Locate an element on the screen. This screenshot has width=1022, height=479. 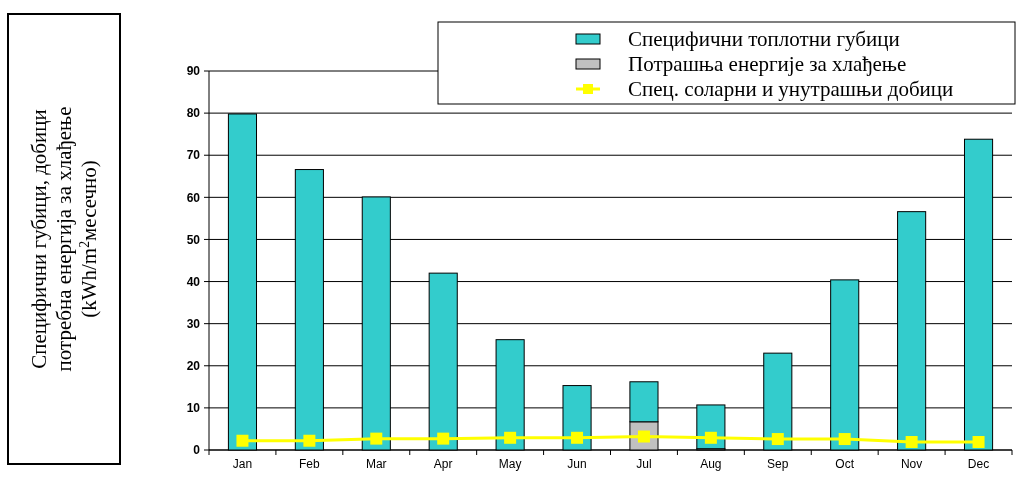
y-tick-label: 80 is located at coordinates (193, 113).